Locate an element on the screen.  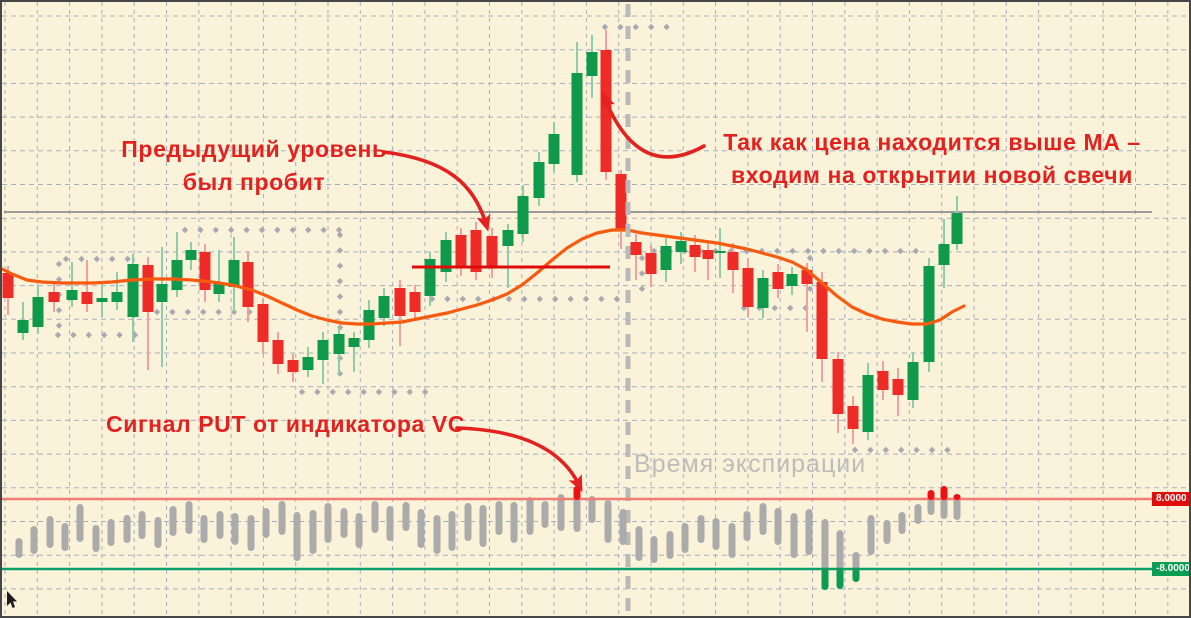
annotation-prev-level-line2: был пробит is located at coordinates (254, 182).